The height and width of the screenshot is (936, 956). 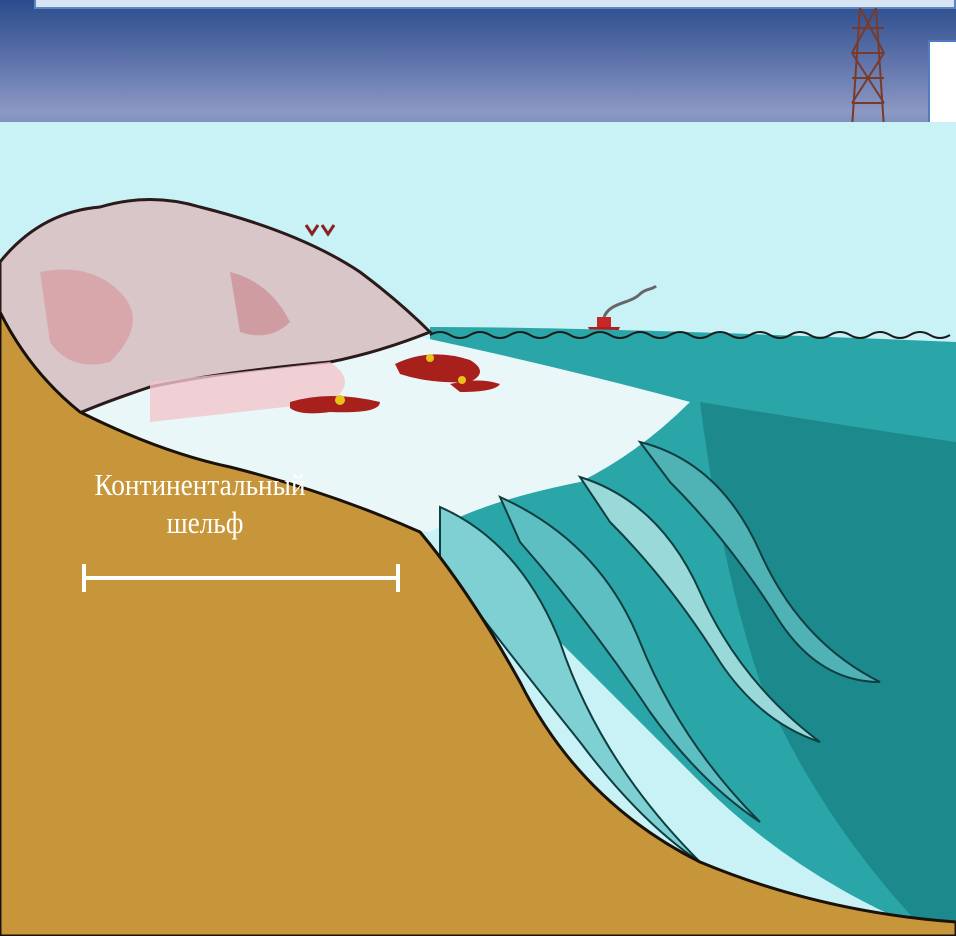 What do you see at coordinates (690, 335) in the screenshot?
I see `sea-surface` at bounding box center [690, 335].